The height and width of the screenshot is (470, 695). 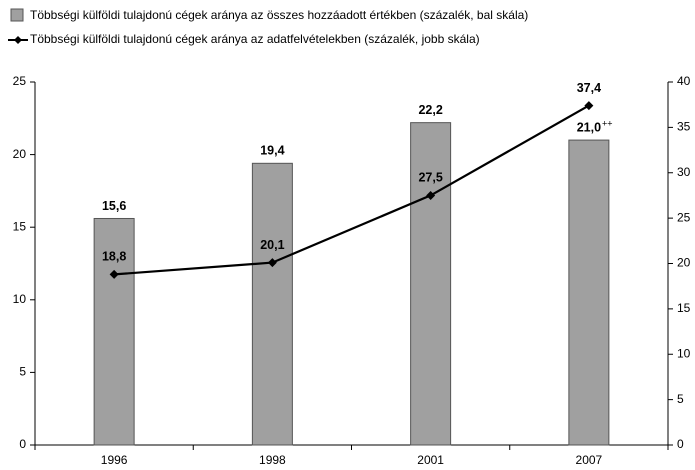 What do you see at coordinates (18, 40) in the screenshot?
I see `legend-marker` at bounding box center [18, 40].